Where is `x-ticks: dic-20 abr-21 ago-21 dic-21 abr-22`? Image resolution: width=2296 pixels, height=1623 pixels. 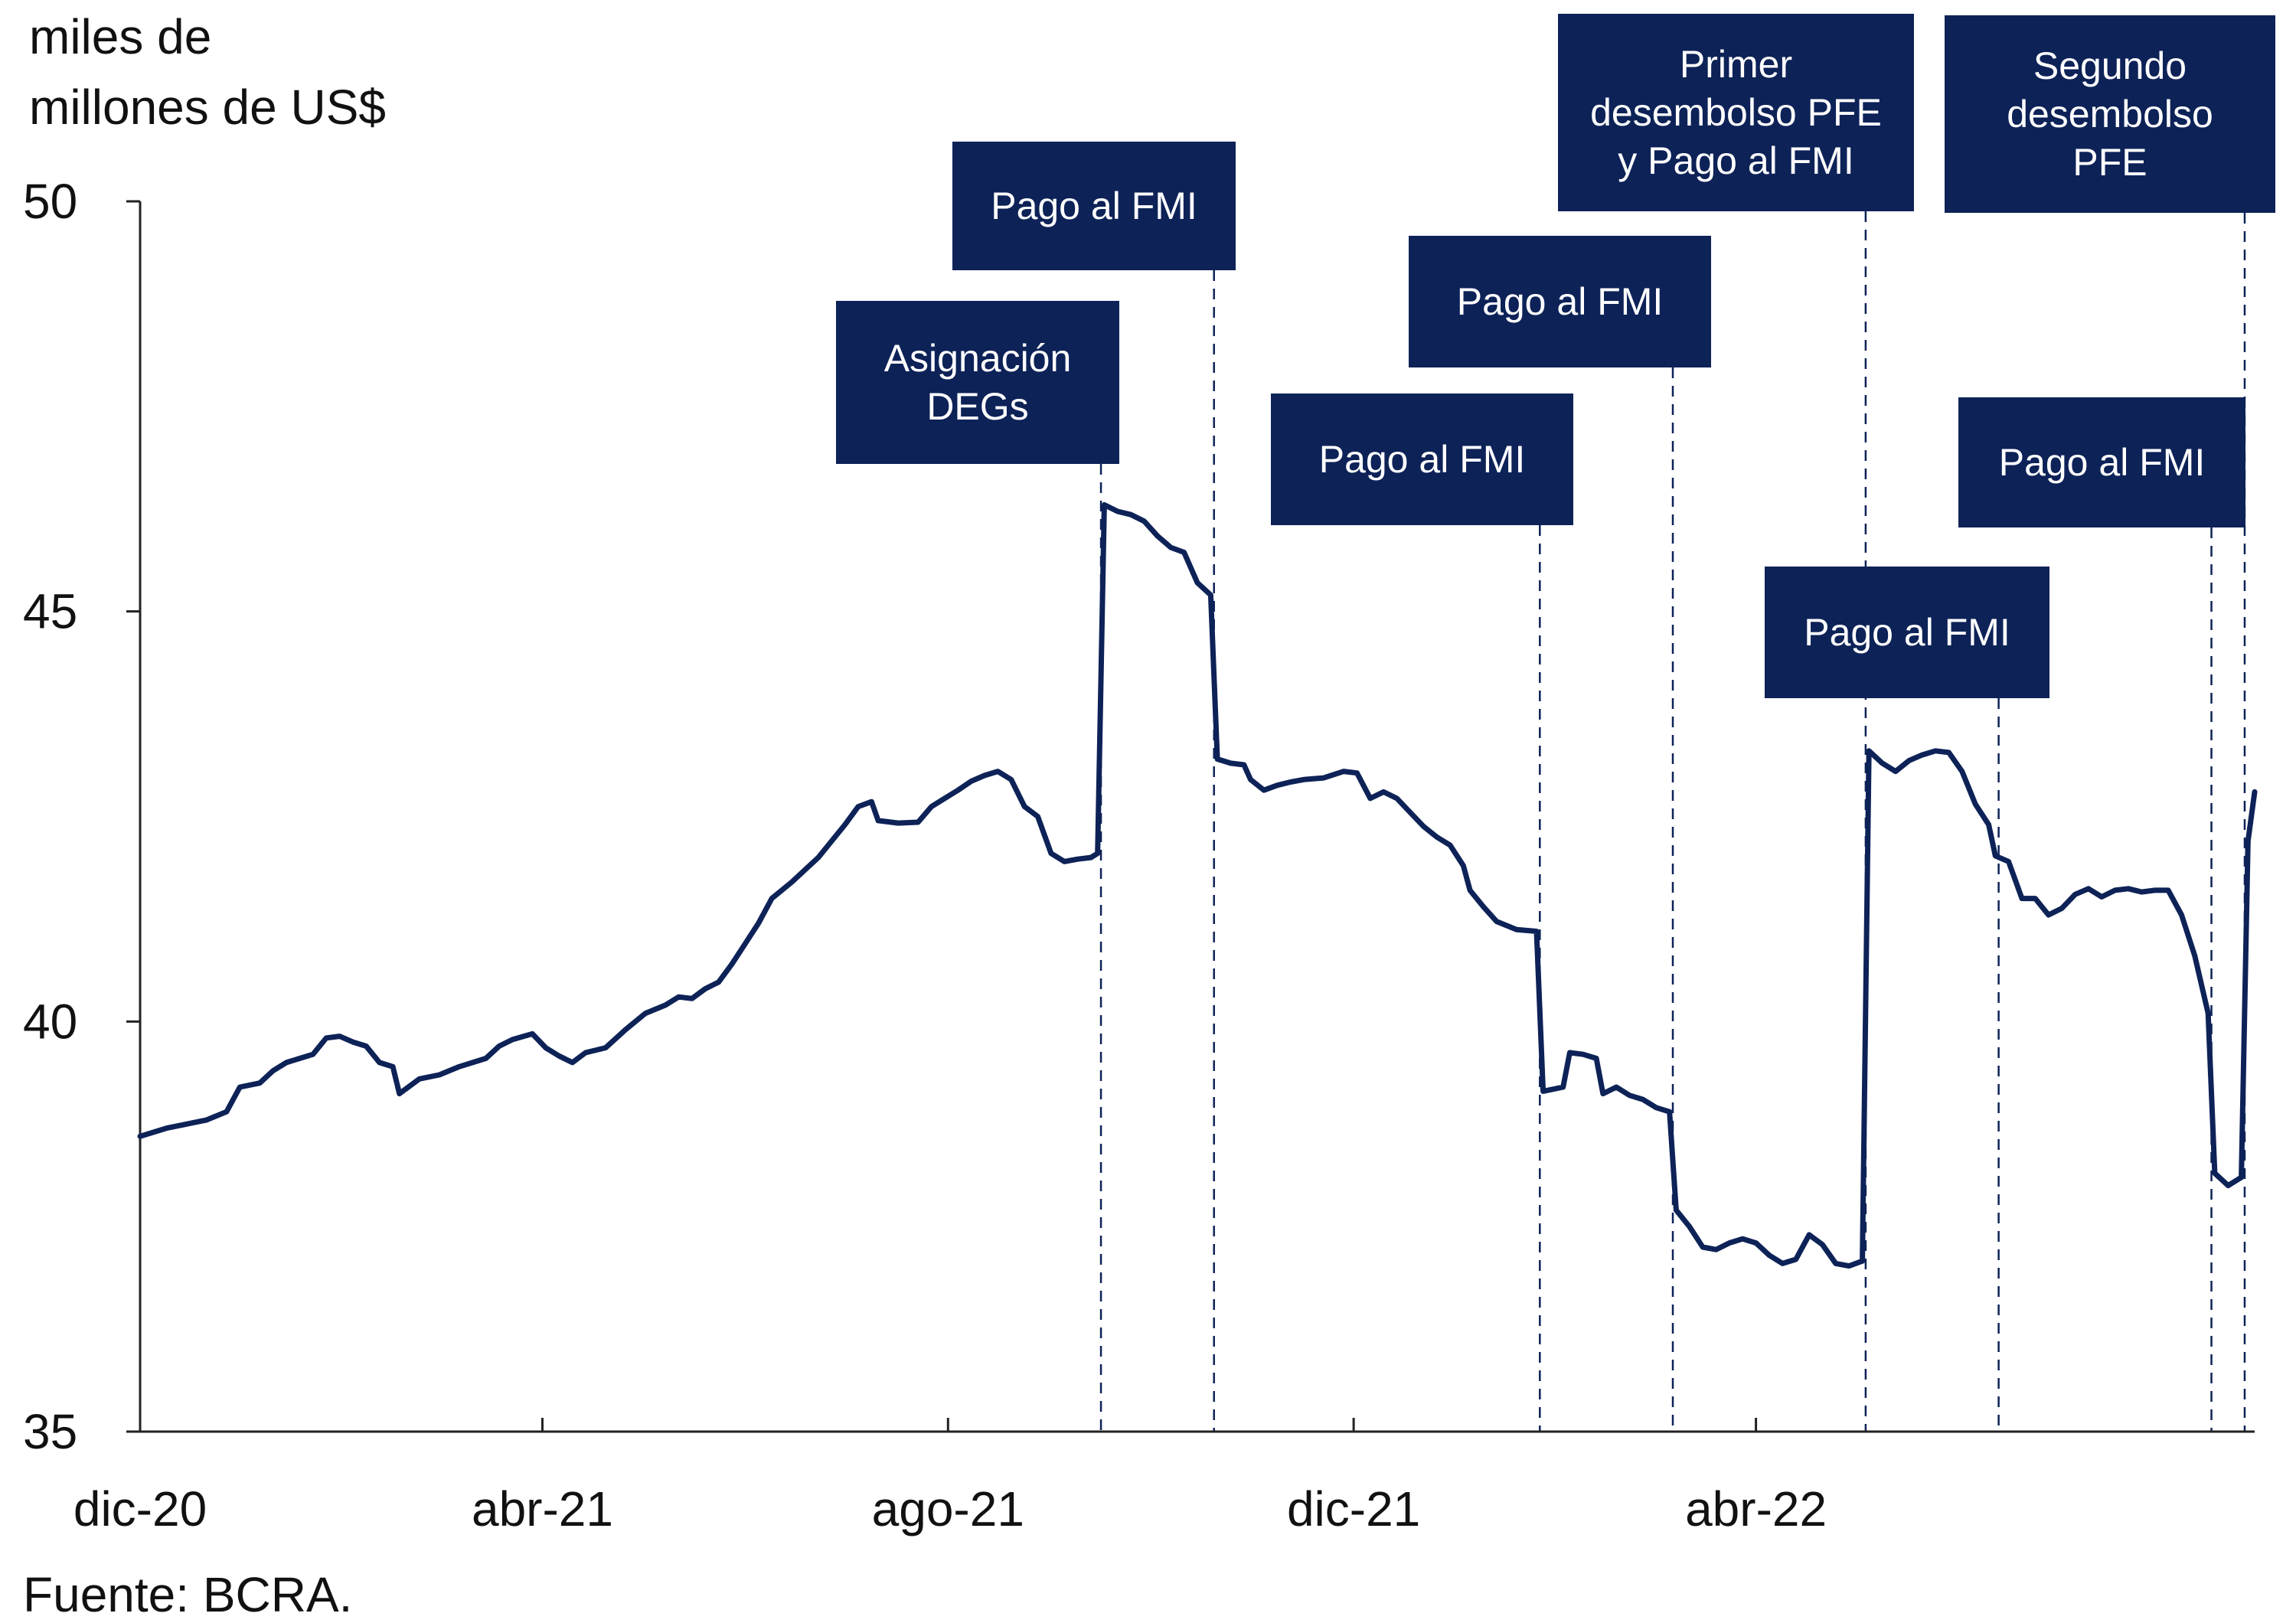 x-ticks: dic-20 abr-21 ago-21 dic-21 abr-22 is located at coordinates (950, 1477).